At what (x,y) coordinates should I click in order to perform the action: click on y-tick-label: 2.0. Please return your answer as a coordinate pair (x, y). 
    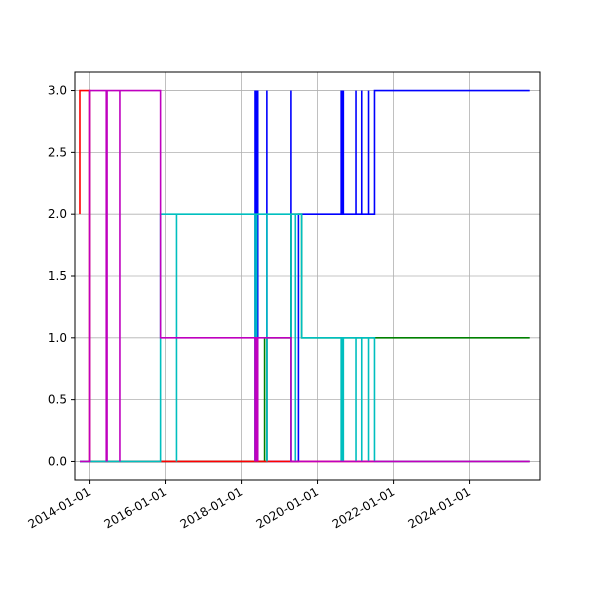
    Looking at the image, I should click on (57, 214).